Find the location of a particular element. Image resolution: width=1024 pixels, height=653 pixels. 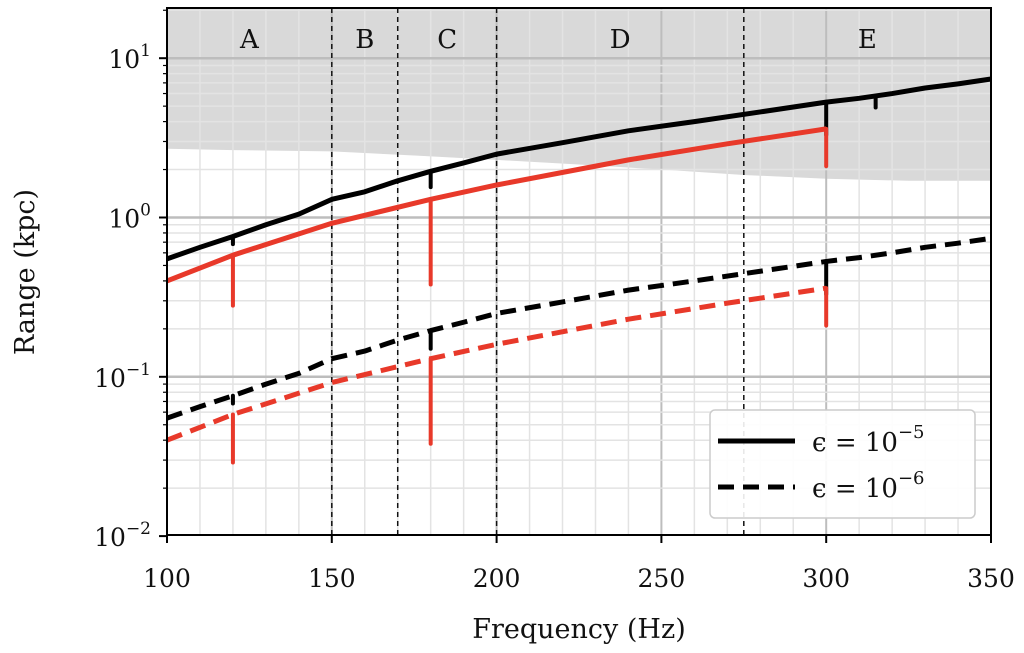

region-label-E: E is located at coordinates (867, 40).